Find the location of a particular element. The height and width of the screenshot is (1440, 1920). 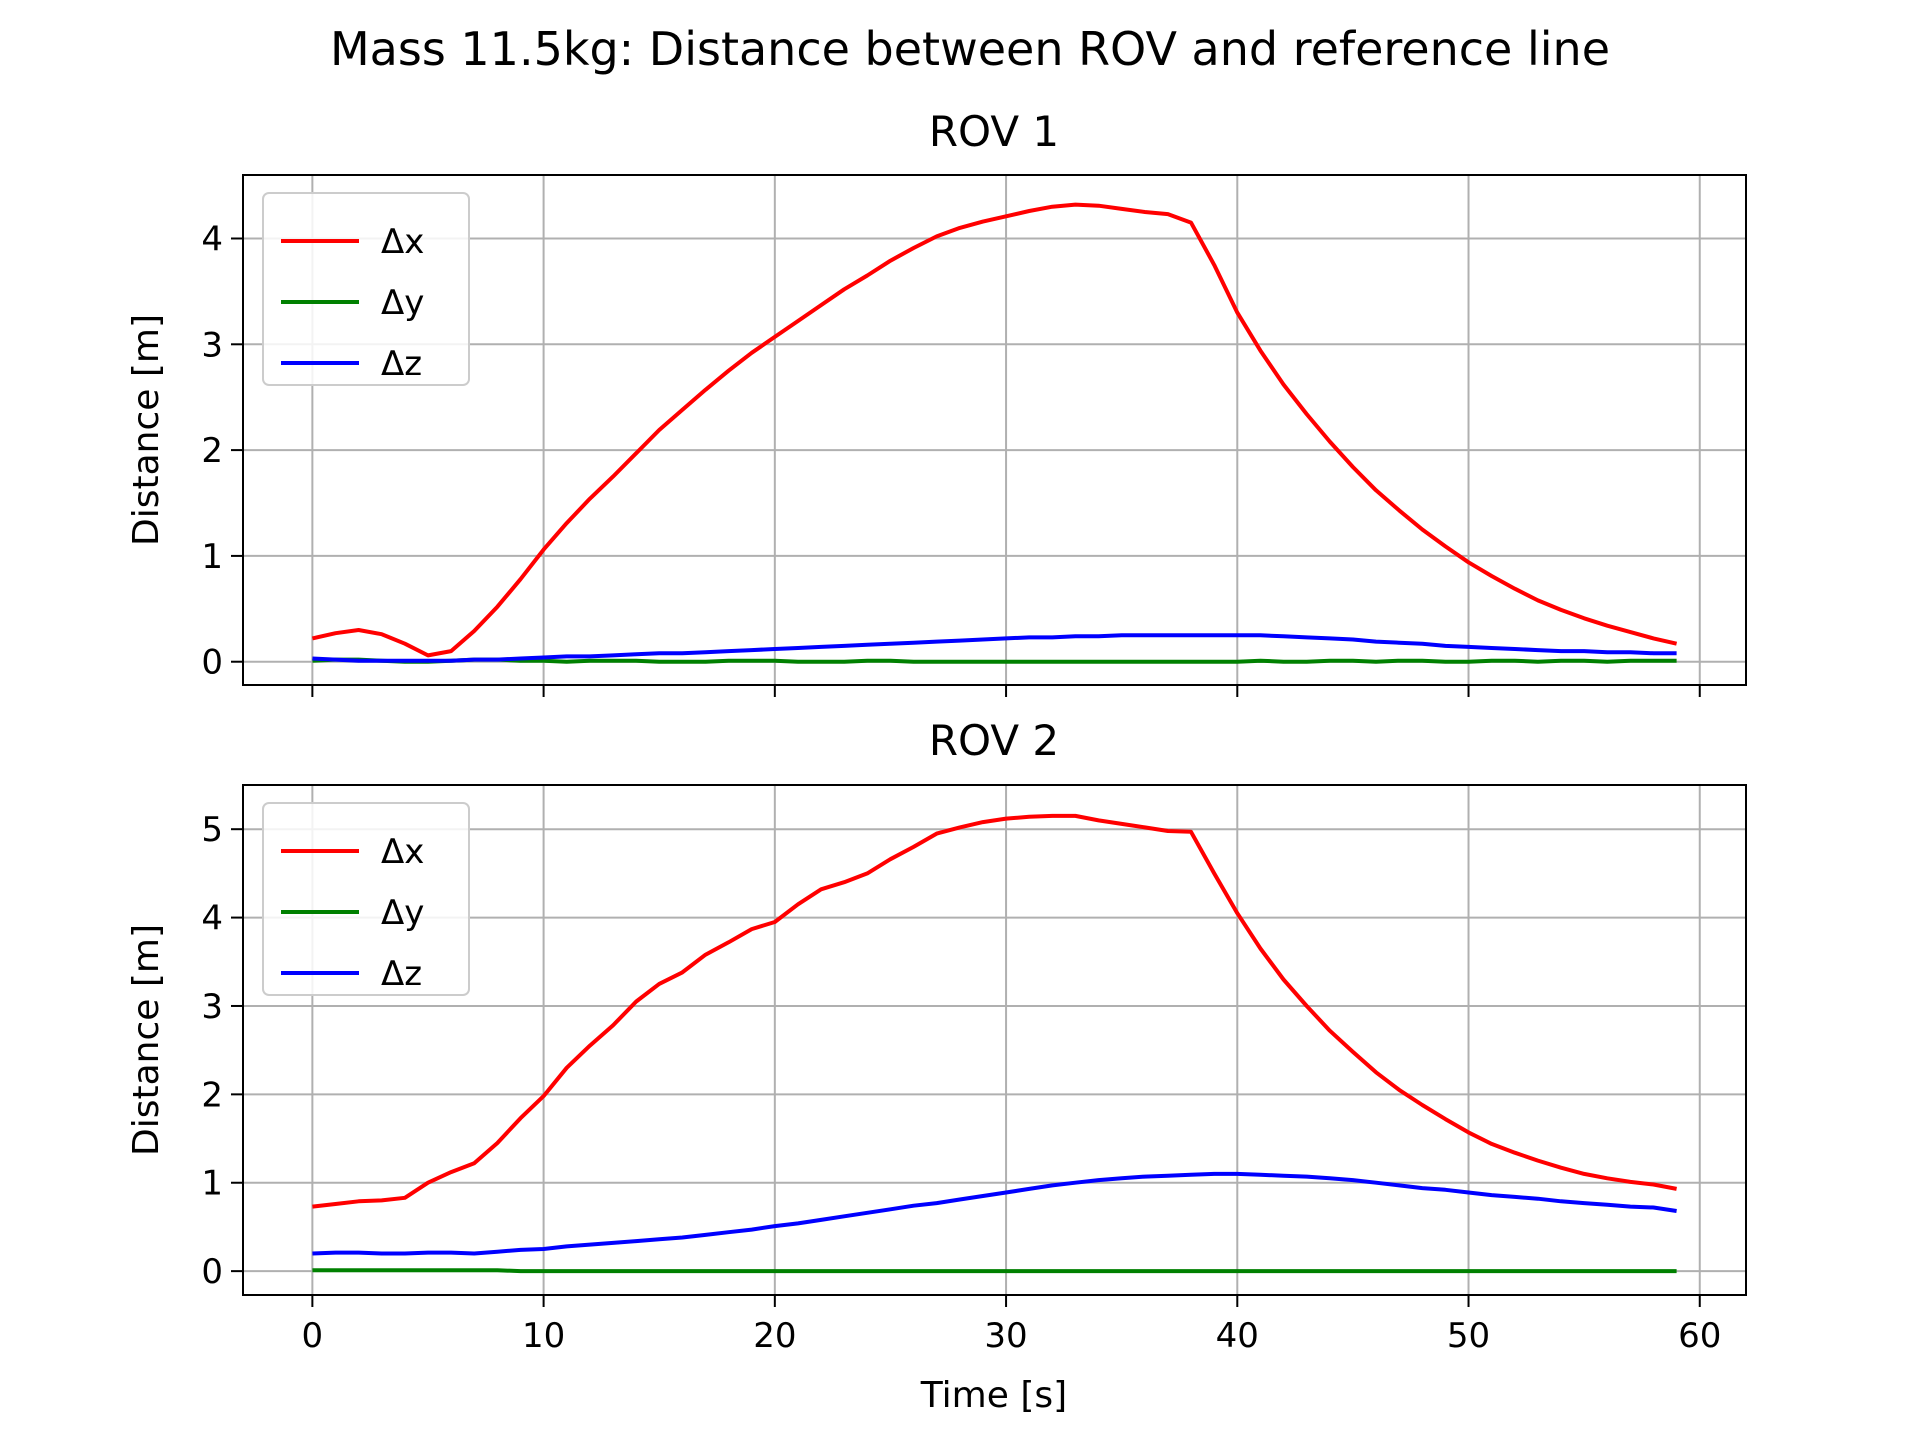

rov2-title: ROV 2 is located at coordinates (994, 740).